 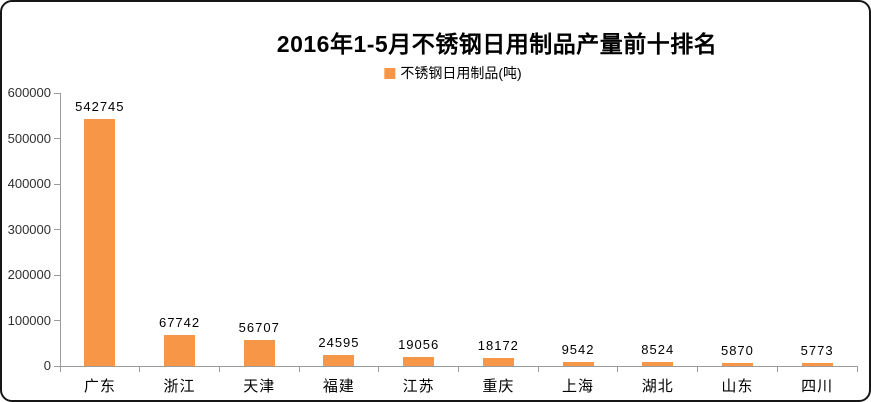 I want to click on value-label-天津: 56707, so click(x=259, y=328).